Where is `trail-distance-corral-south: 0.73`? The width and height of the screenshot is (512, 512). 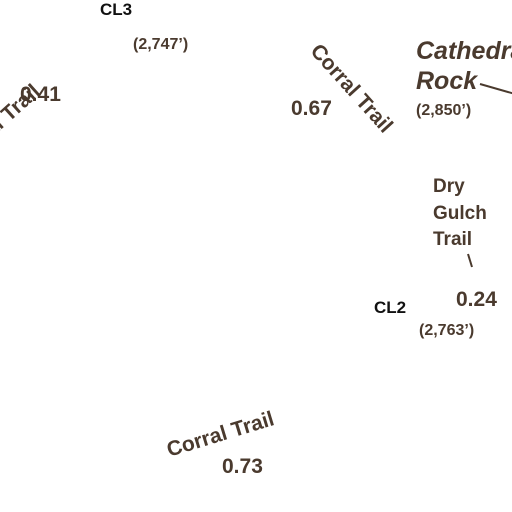 trail-distance-corral-south: 0.73 is located at coordinates (242, 466).